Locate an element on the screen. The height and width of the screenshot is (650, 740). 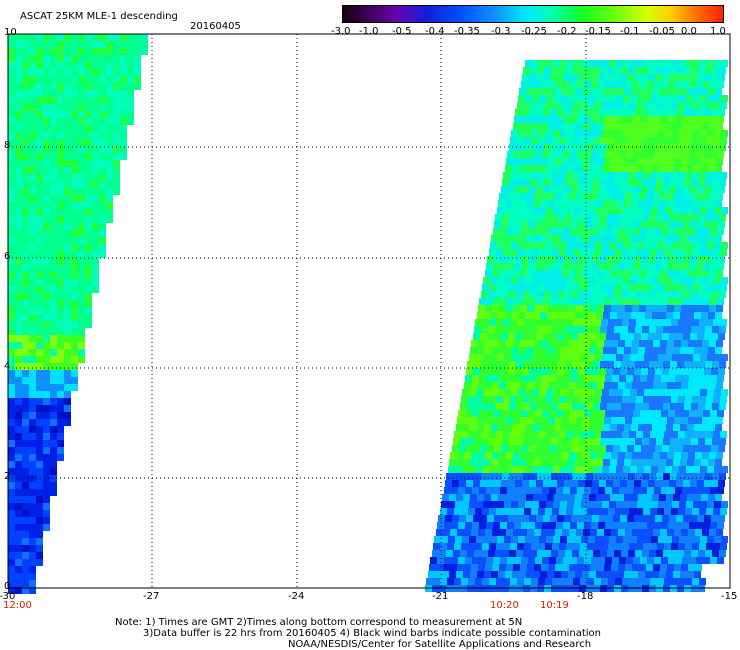
time-label: 10:19 is located at coordinates (554, 605).